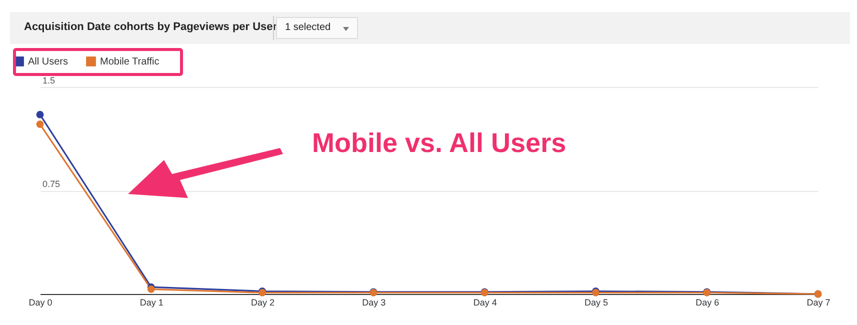 Image resolution: width=857 pixels, height=325 pixels. I want to click on x-tick-label: Day 1, so click(152, 303).